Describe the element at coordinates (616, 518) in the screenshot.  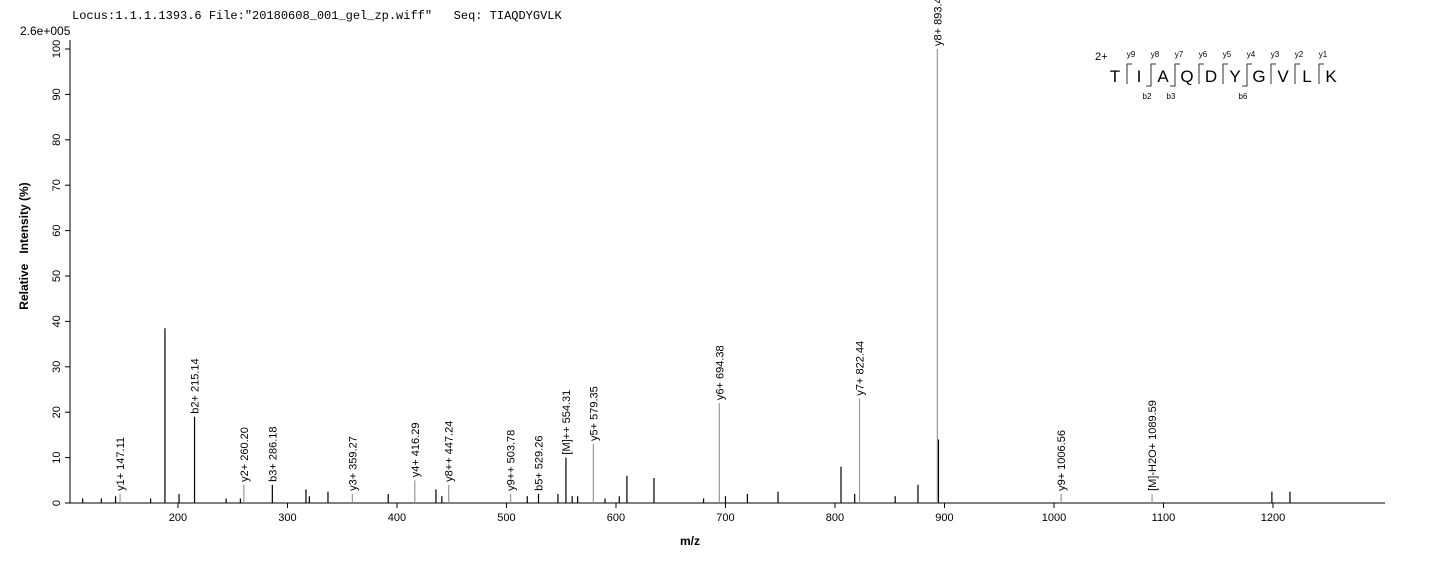
I see `x-tick-label: 600` at that location.